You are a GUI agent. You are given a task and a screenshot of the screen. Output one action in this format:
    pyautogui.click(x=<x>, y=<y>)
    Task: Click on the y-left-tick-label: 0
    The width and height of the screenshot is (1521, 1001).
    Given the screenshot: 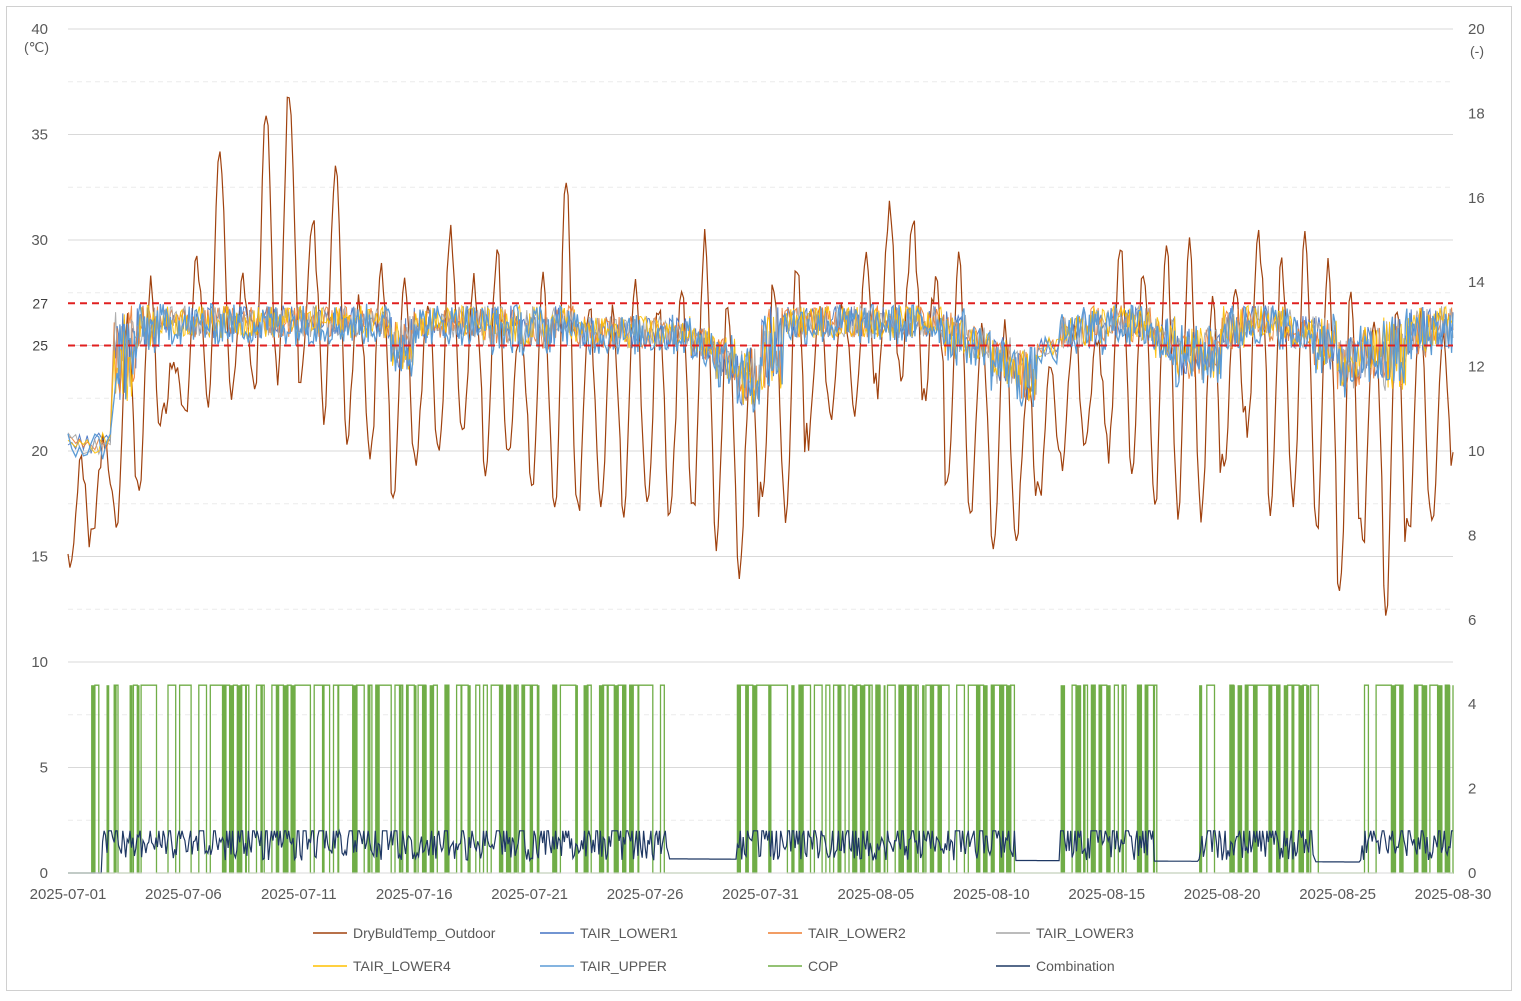 What is the action you would take?
    pyautogui.click(x=44, y=873)
    